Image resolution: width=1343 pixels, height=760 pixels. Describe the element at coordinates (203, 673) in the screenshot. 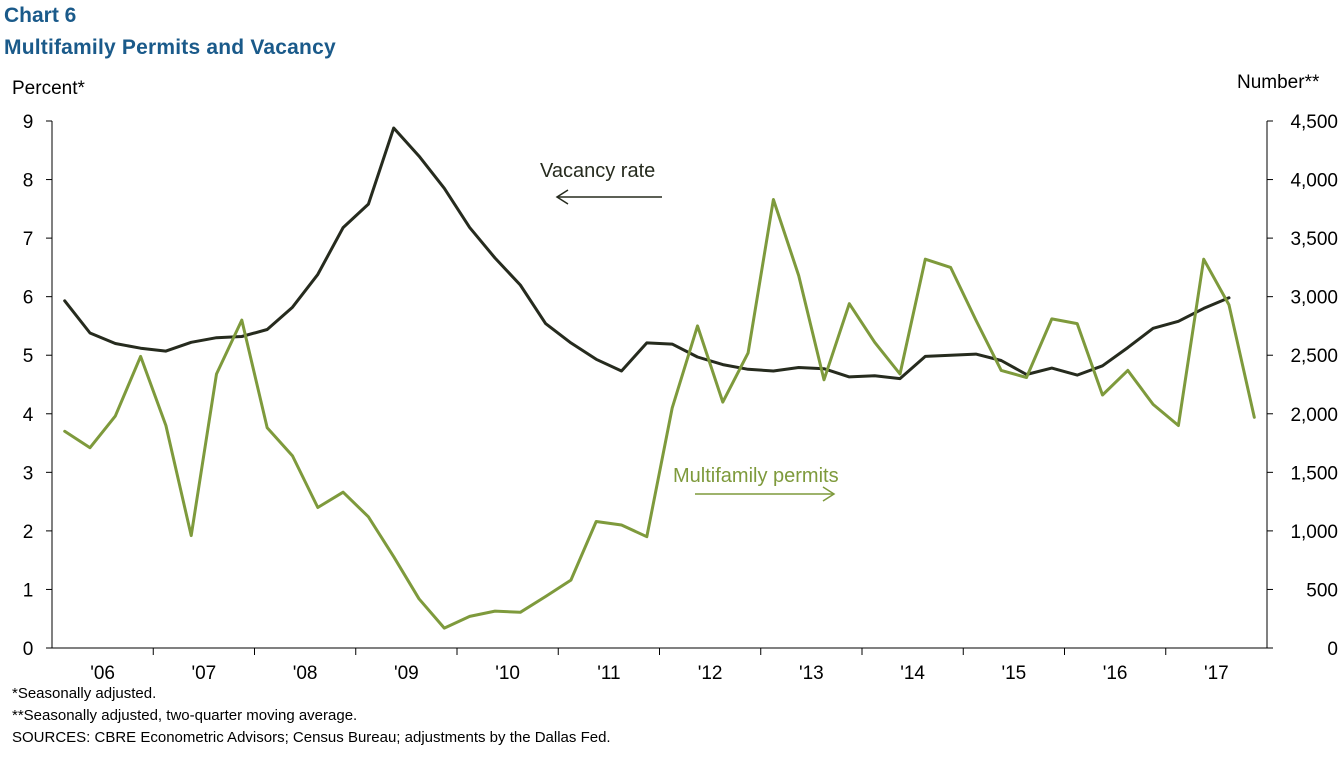

I see `x-tick-label: '07` at that location.